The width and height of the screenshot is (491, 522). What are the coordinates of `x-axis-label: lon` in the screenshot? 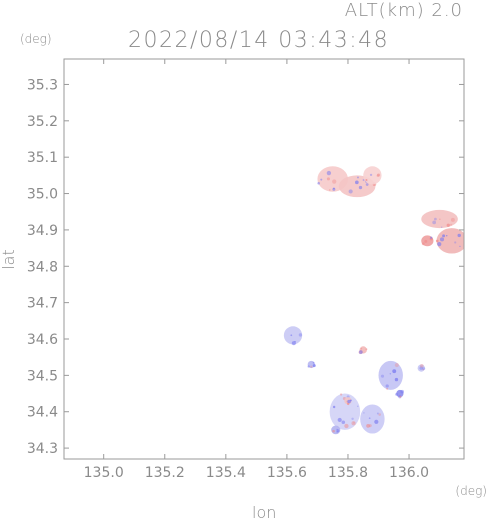 It's located at (264, 512).